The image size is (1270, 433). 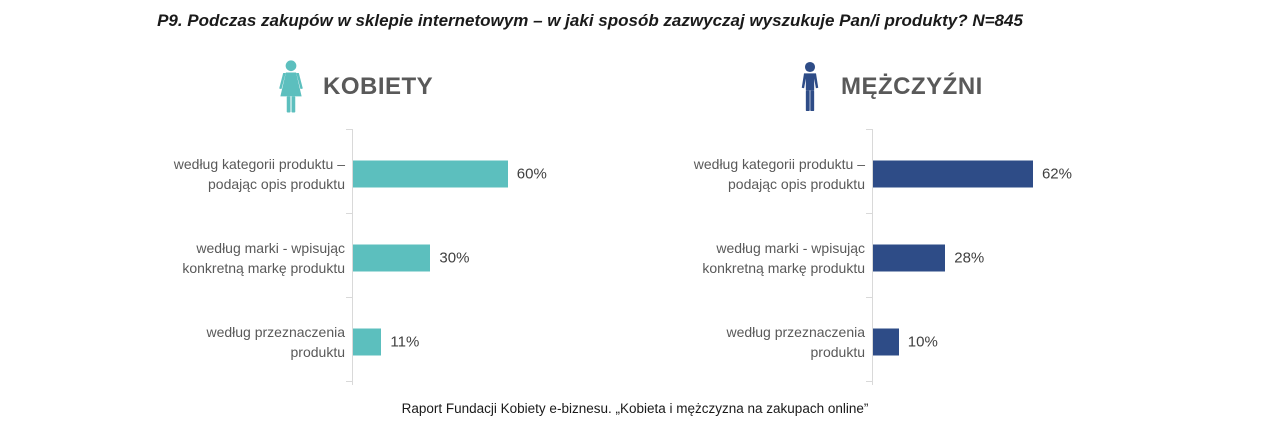 I want to click on bar-row: według przeznaczenia produktu 11%, so click(x=388, y=342).